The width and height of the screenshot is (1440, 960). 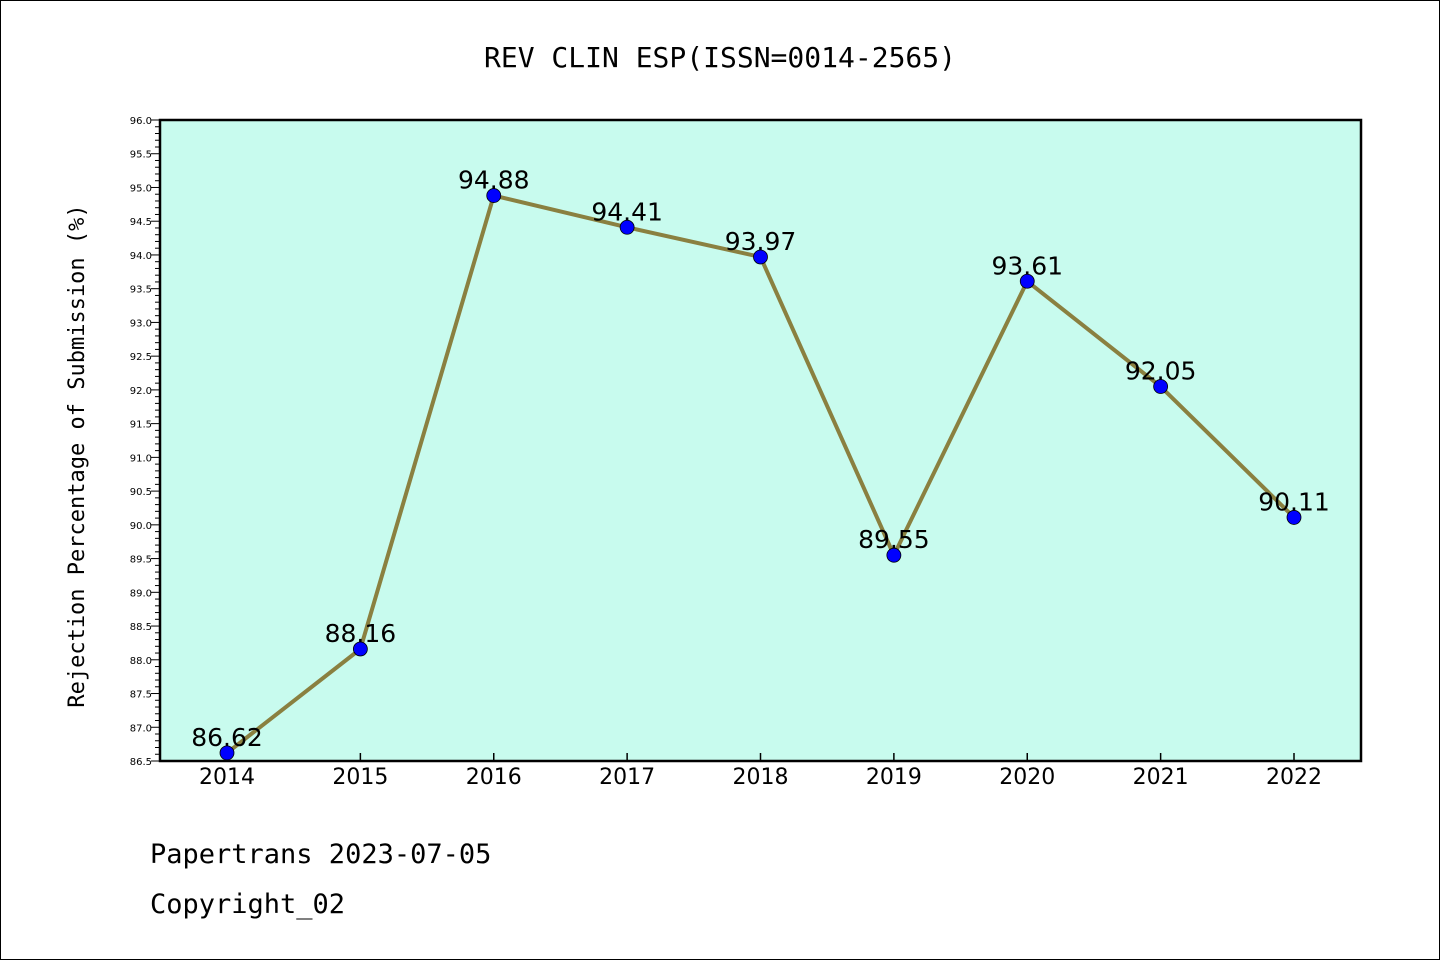 I want to click on data-label: 90.11, so click(x=1294, y=501).